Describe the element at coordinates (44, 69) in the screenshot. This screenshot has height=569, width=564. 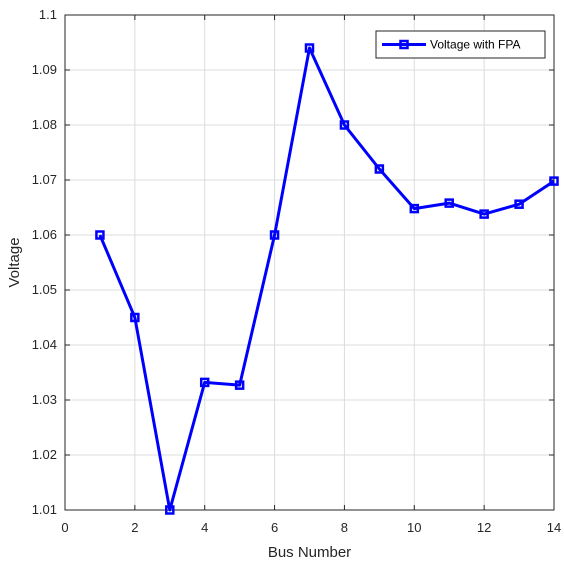
I see `y-tick-label: 1.09` at that location.